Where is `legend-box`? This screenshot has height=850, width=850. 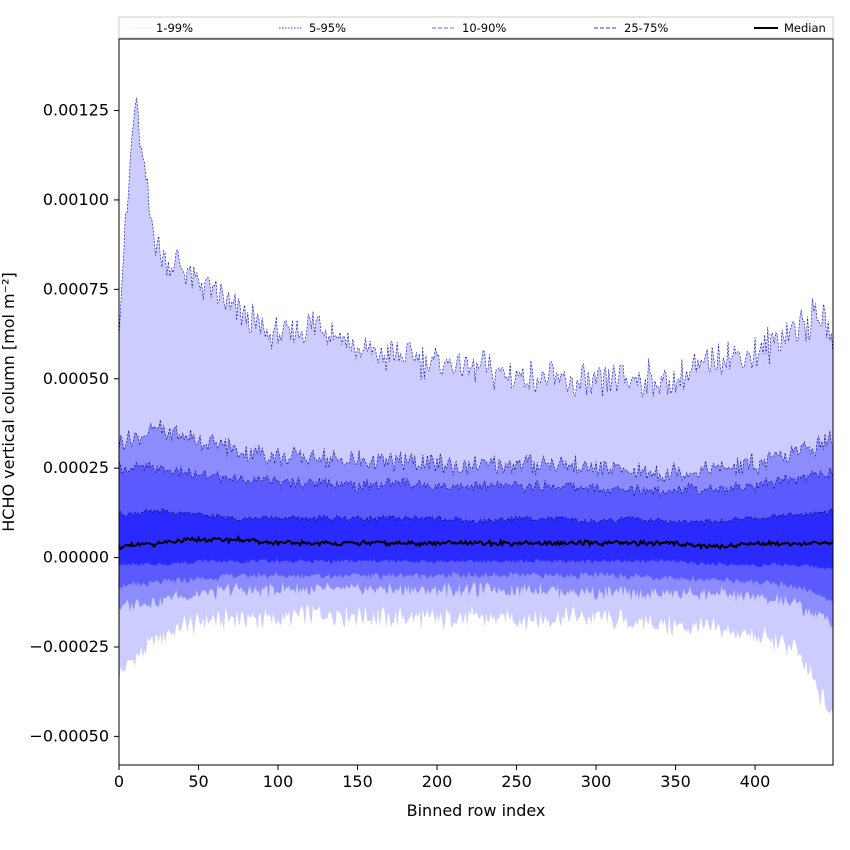 legend-box is located at coordinates (476, 27).